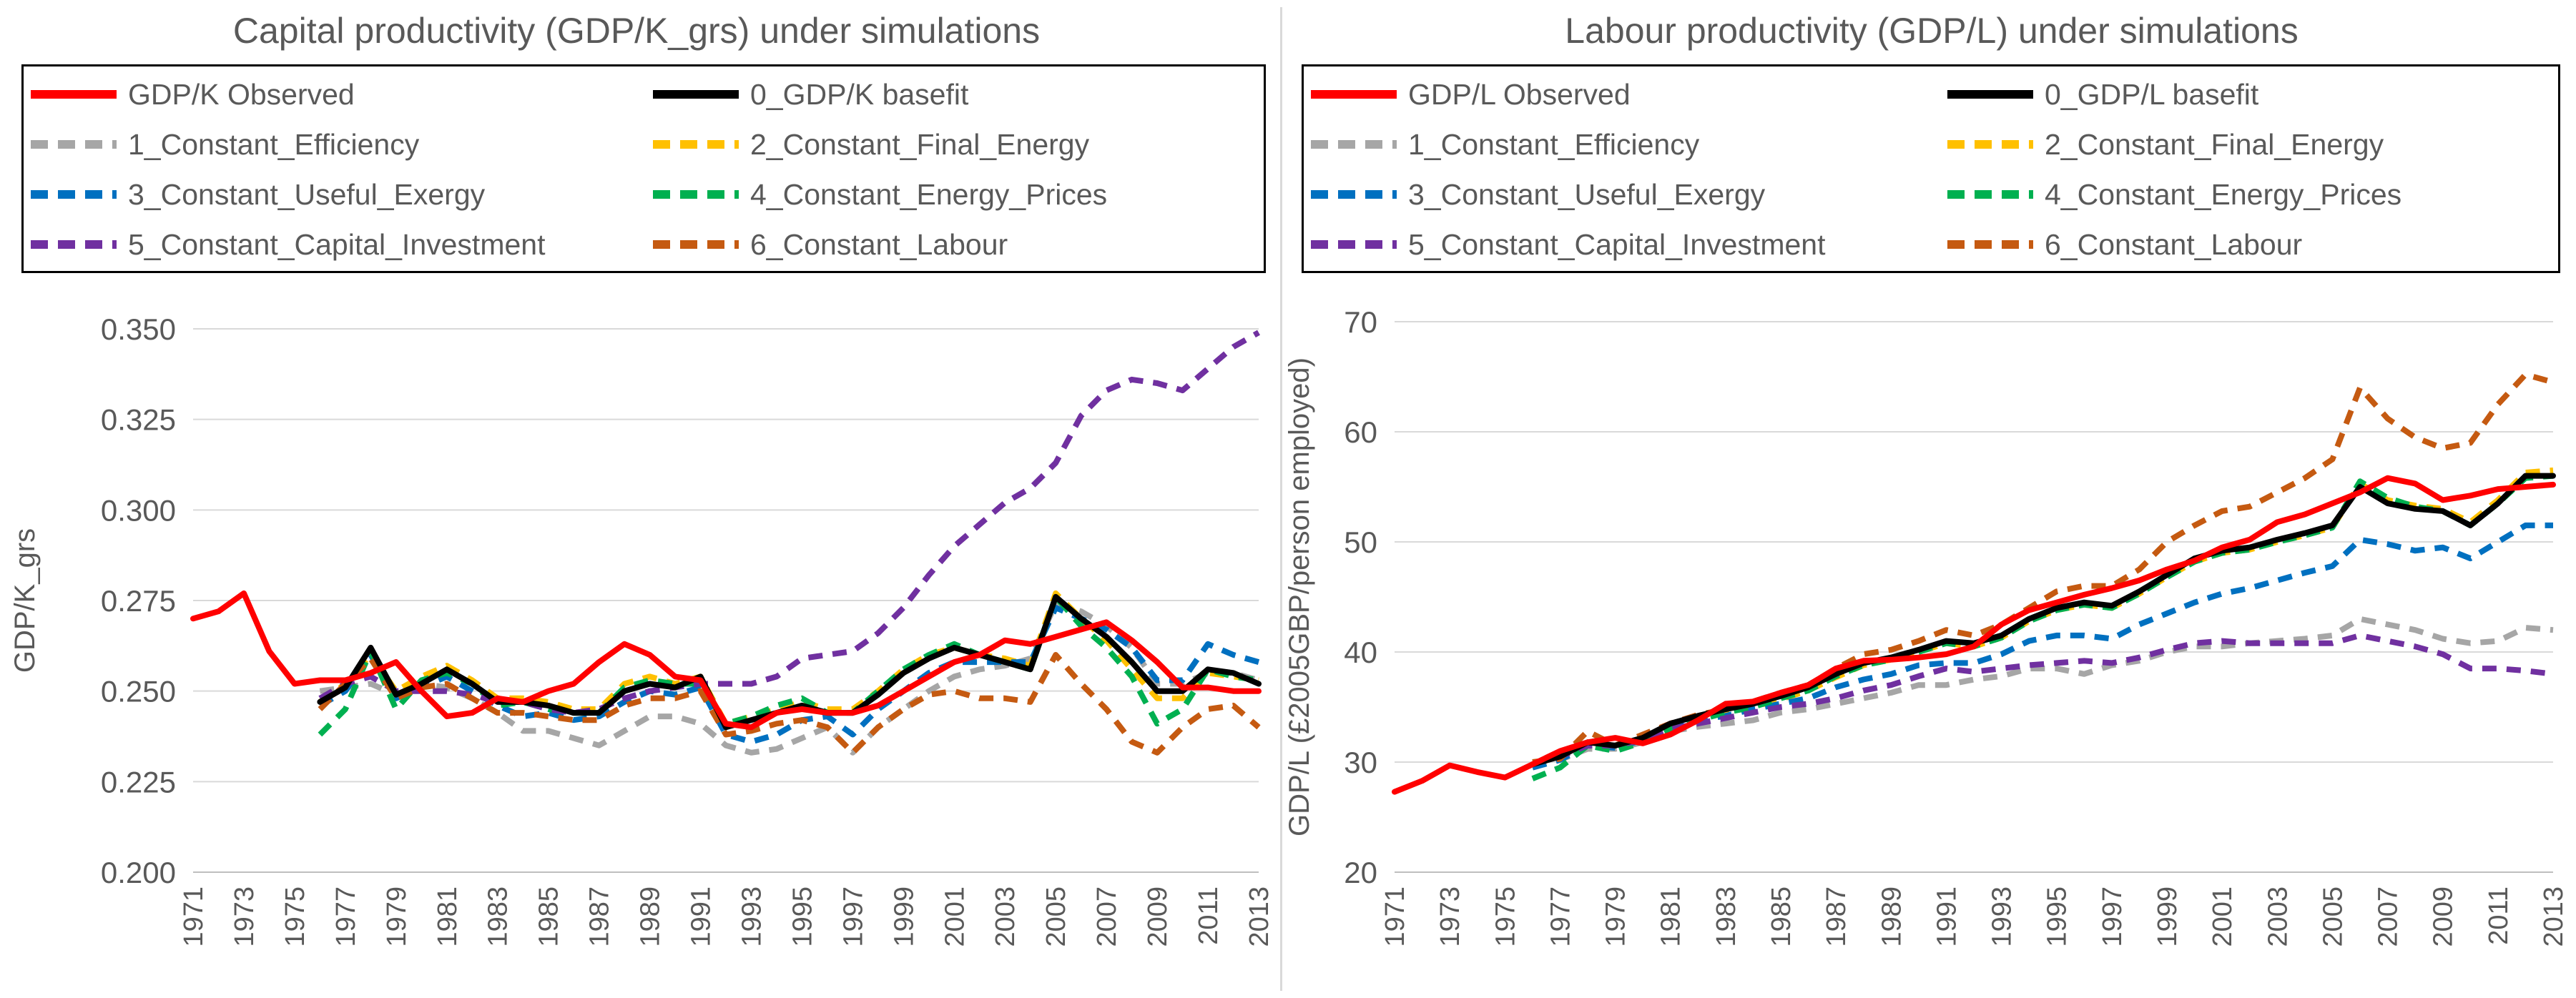  I want to click on y-tick-label: 0.200, so click(139, 872).